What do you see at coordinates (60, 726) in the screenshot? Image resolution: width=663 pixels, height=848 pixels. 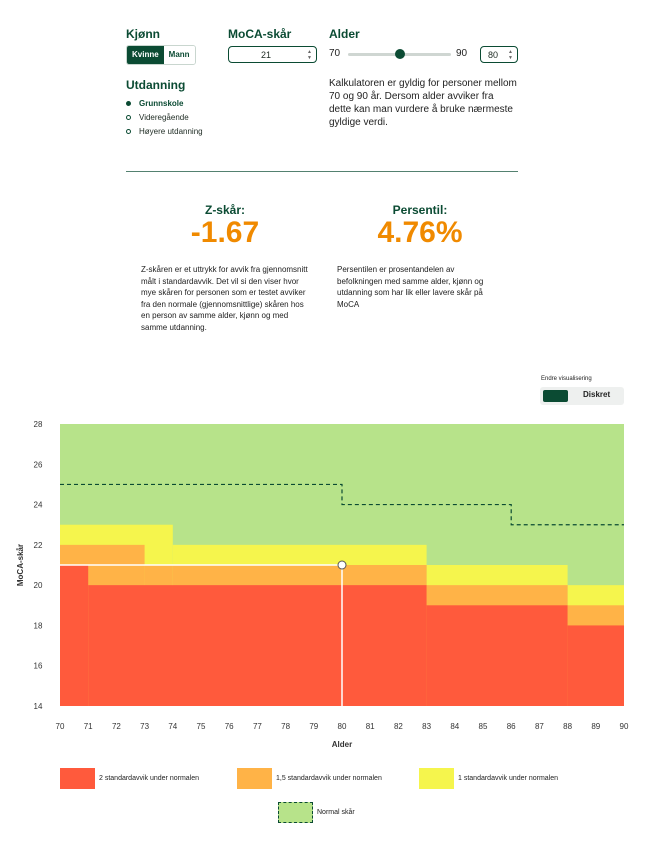 I see `x-tick-label: 70` at bounding box center [60, 726].